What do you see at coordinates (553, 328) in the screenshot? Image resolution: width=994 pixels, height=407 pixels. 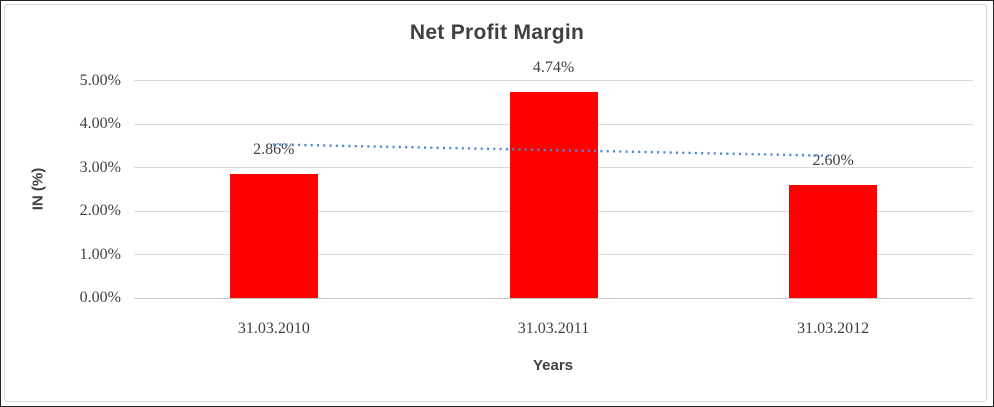 I see `x-tick-label: 31.03.2011` at bounding box center [553, 328].